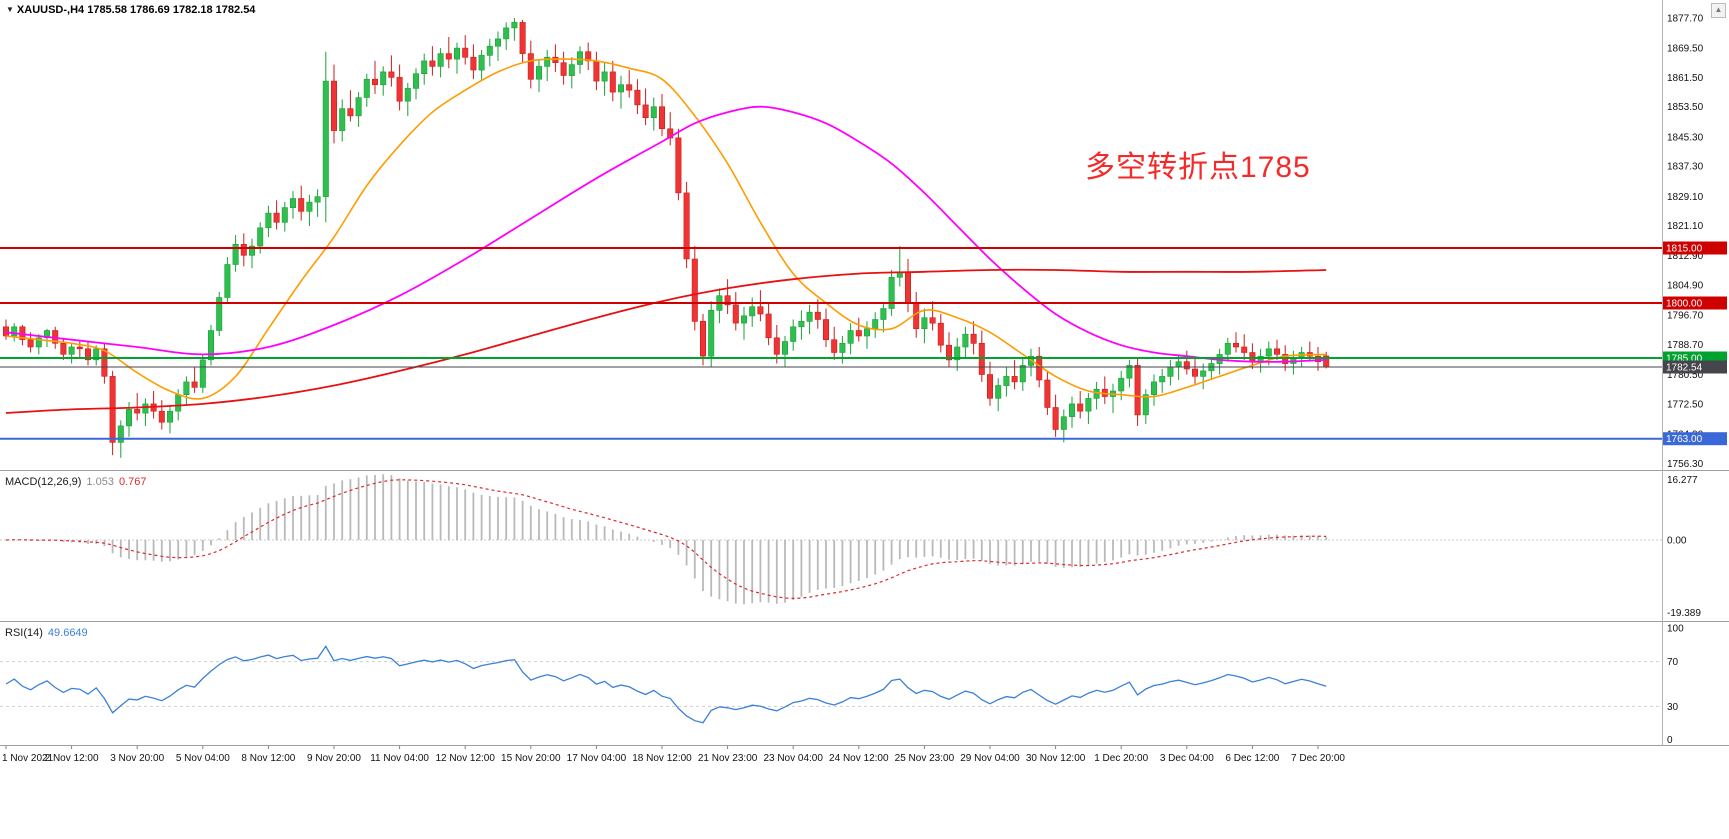  What do you see at coordinates (1685, 226) in the screenshot?
I see `svg-text: 1821.10` at bounding box center [1685, 226].